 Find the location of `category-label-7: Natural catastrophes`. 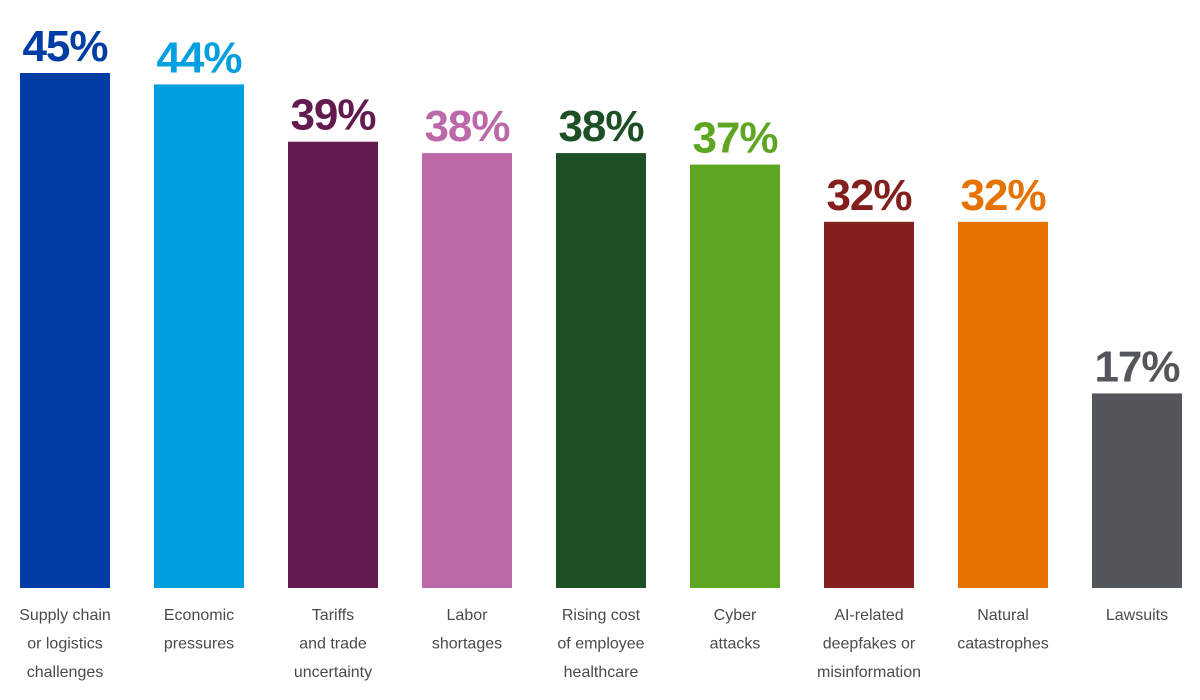

category-label-7: Natural catastrophes is located at coordinates (1003, 630).